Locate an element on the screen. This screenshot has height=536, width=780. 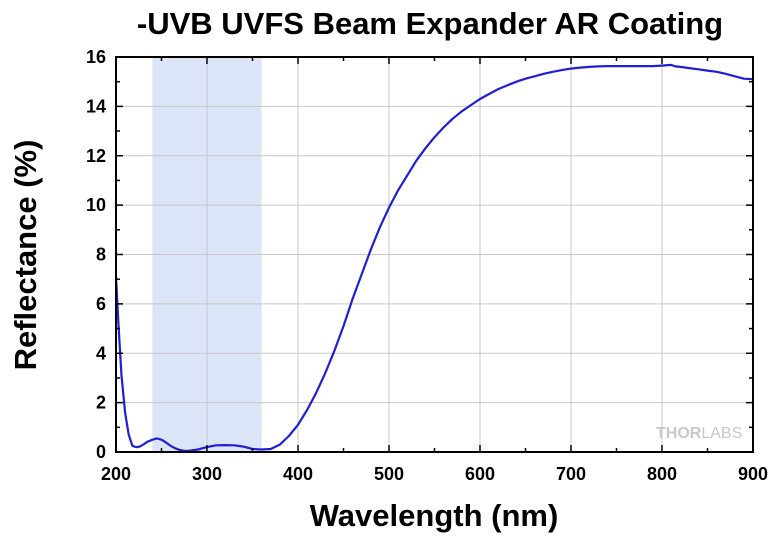
x-tick-label: 800 is located at coordinates (662, 474).